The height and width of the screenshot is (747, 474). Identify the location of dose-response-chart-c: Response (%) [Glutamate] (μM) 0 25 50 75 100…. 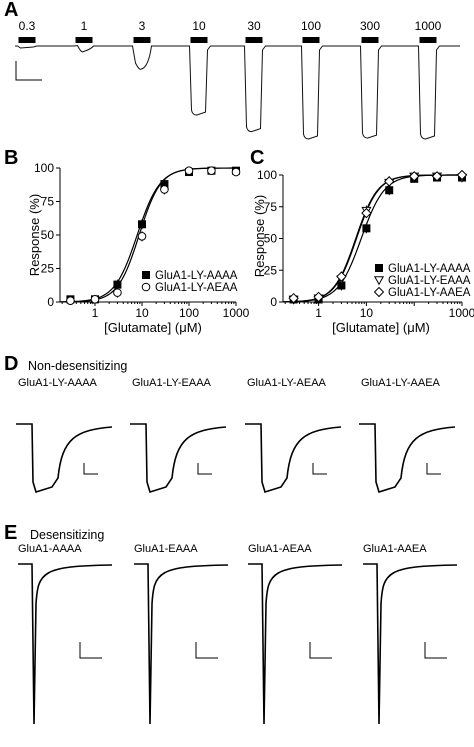
(363, 251).